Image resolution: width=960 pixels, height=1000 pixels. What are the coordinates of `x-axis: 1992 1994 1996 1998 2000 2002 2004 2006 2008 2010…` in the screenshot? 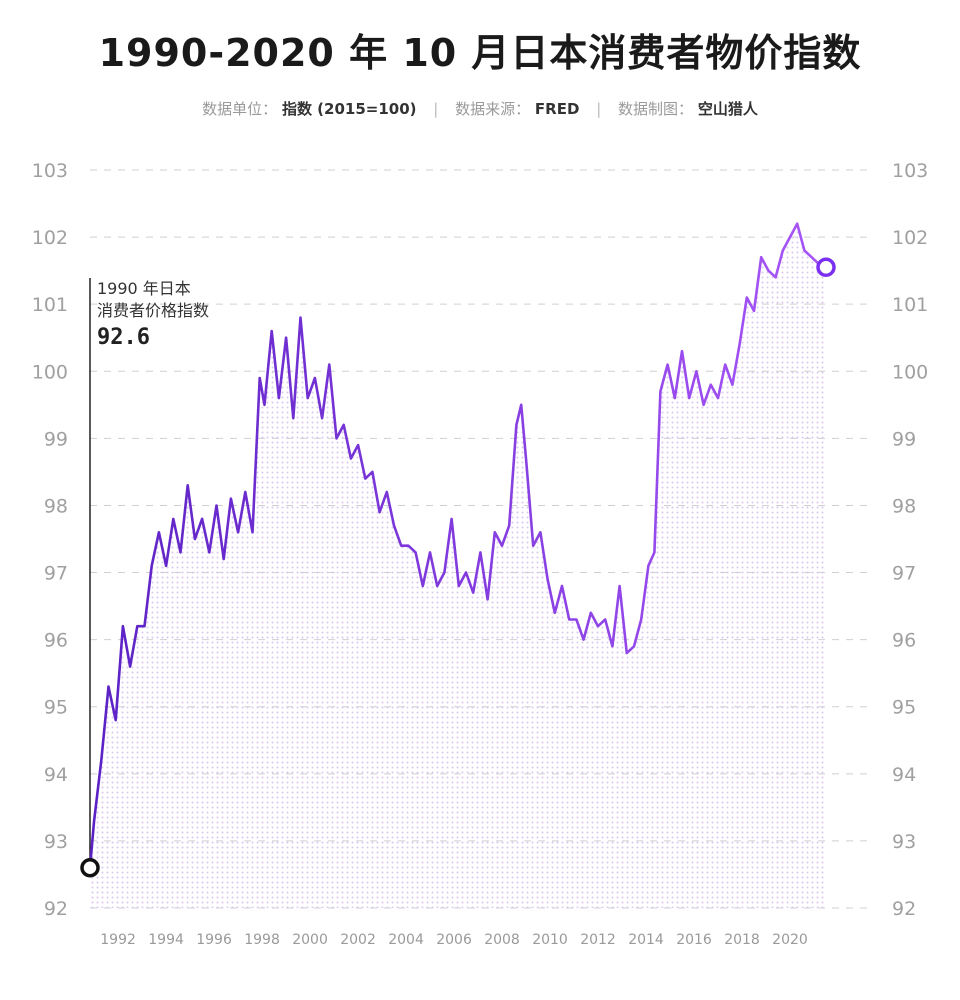 It's located at (454, 940).